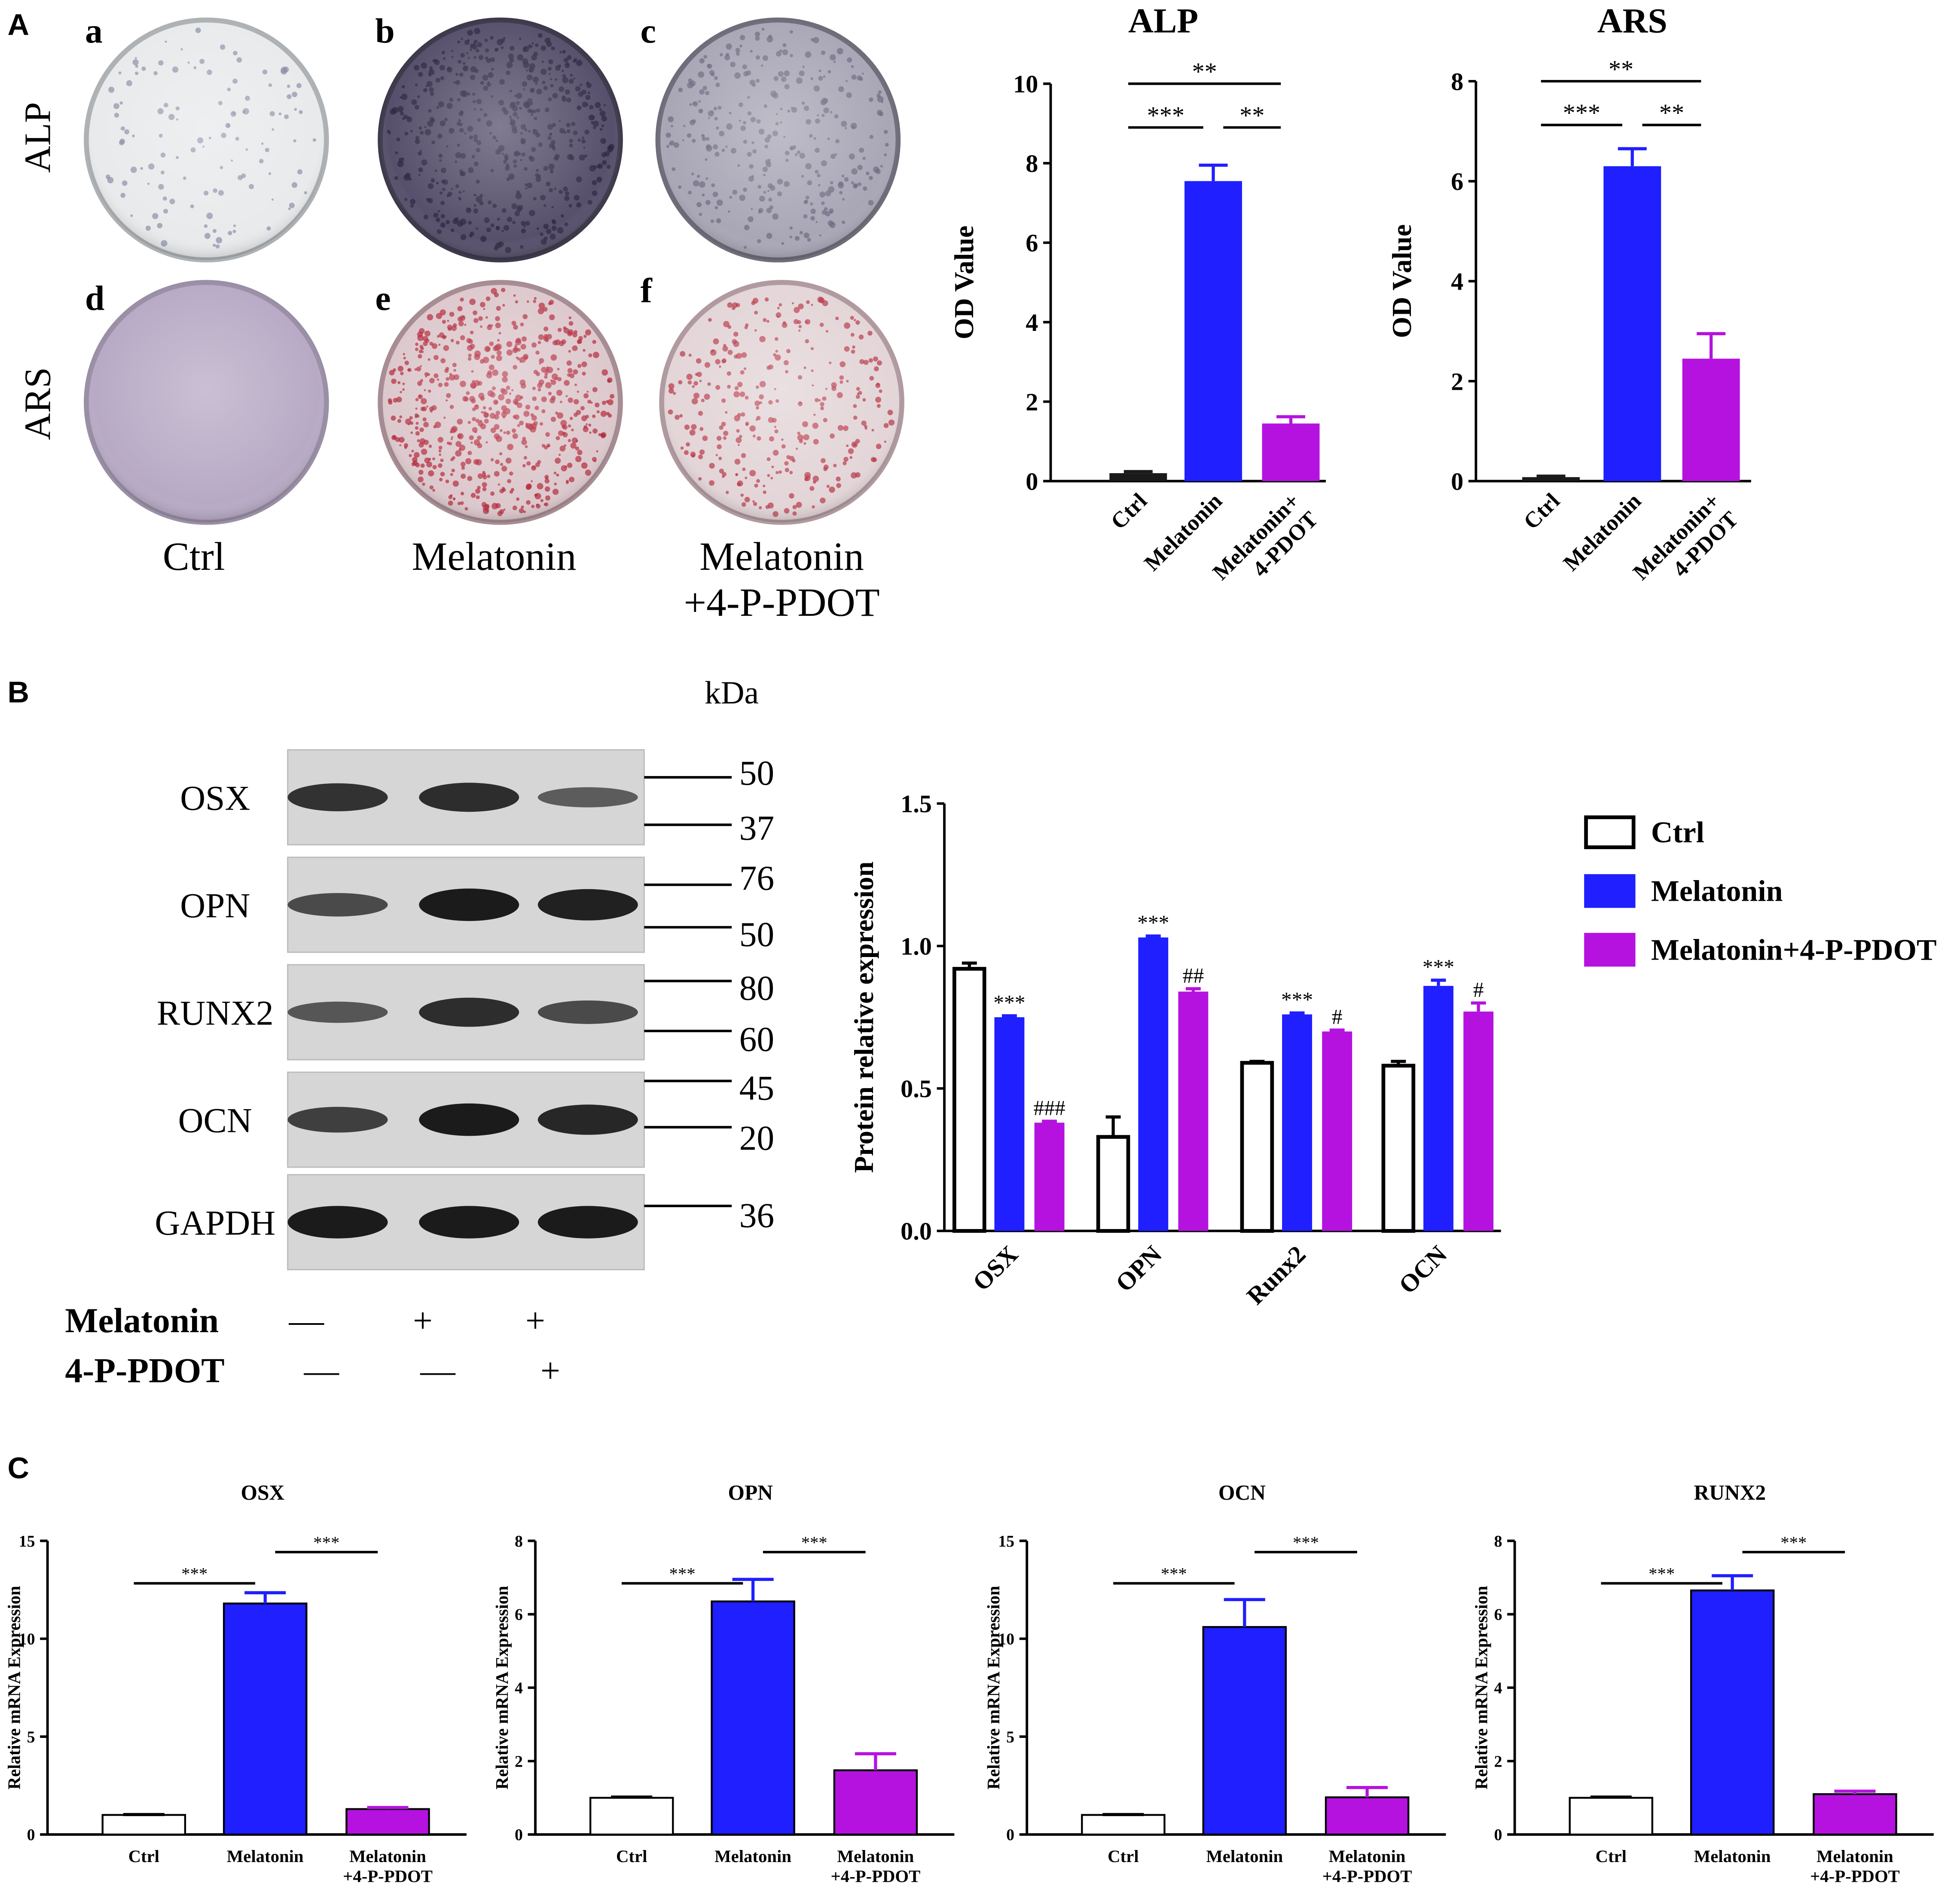 The image size is (1960, 1902). Describe the element at coordinates (1338, 1017) in the screenshot. I see `significance-label: #` at that location.